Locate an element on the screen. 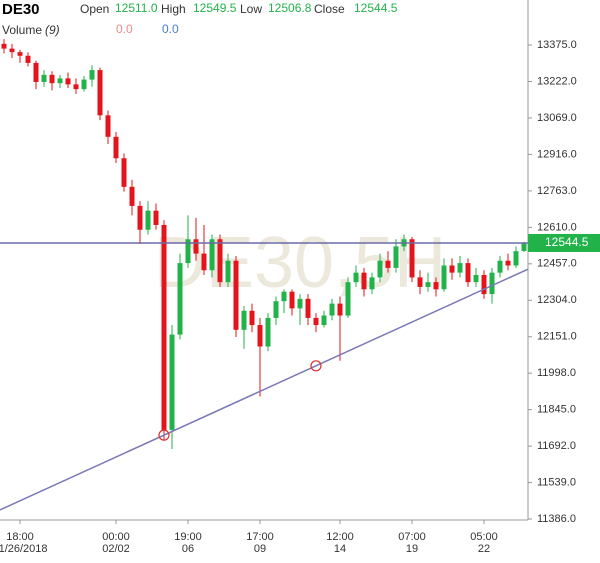 The image size is (600, 563). open-label: Open is located at coordinates (94, 9).